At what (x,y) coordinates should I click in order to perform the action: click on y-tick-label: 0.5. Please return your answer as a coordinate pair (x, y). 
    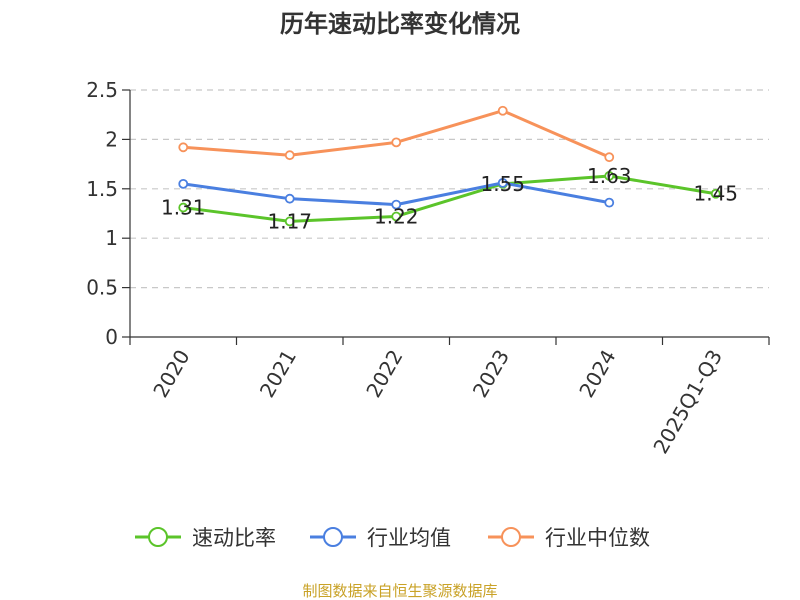
    Looking at the image, I should click on (102, 288).